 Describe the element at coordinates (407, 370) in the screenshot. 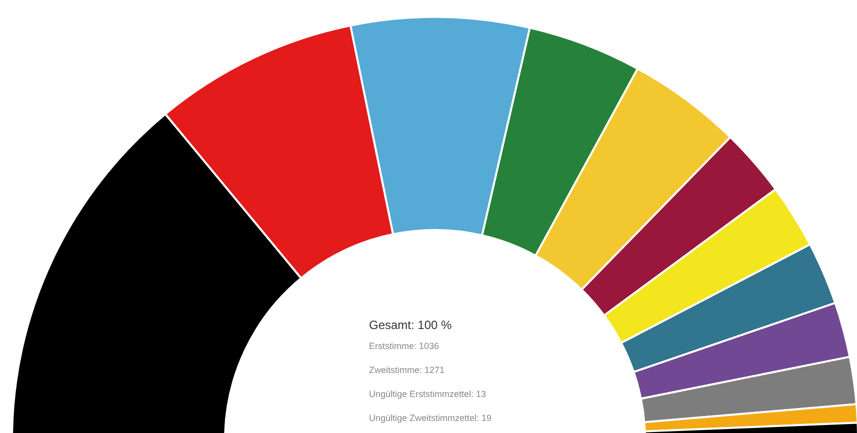

I see `text: Zweitstimme: 1271` at that location.